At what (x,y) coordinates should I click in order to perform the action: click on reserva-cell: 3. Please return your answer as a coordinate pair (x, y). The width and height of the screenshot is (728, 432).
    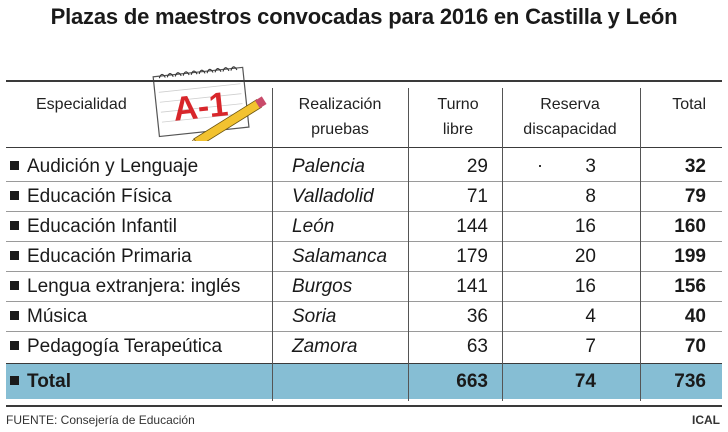
    Looking at the image, I should click on (590, 166).